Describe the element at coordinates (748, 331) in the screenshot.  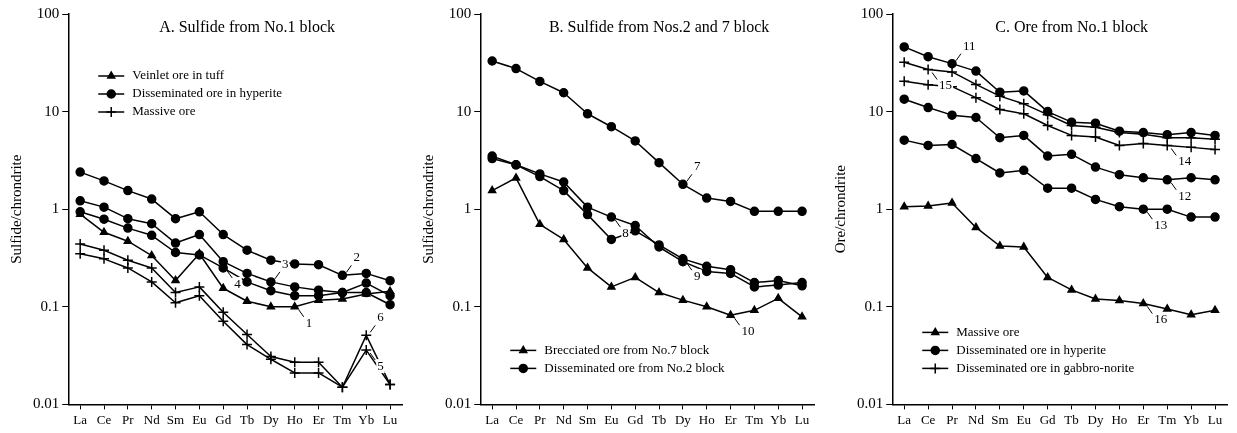
I see `annotation: 10` at that location.